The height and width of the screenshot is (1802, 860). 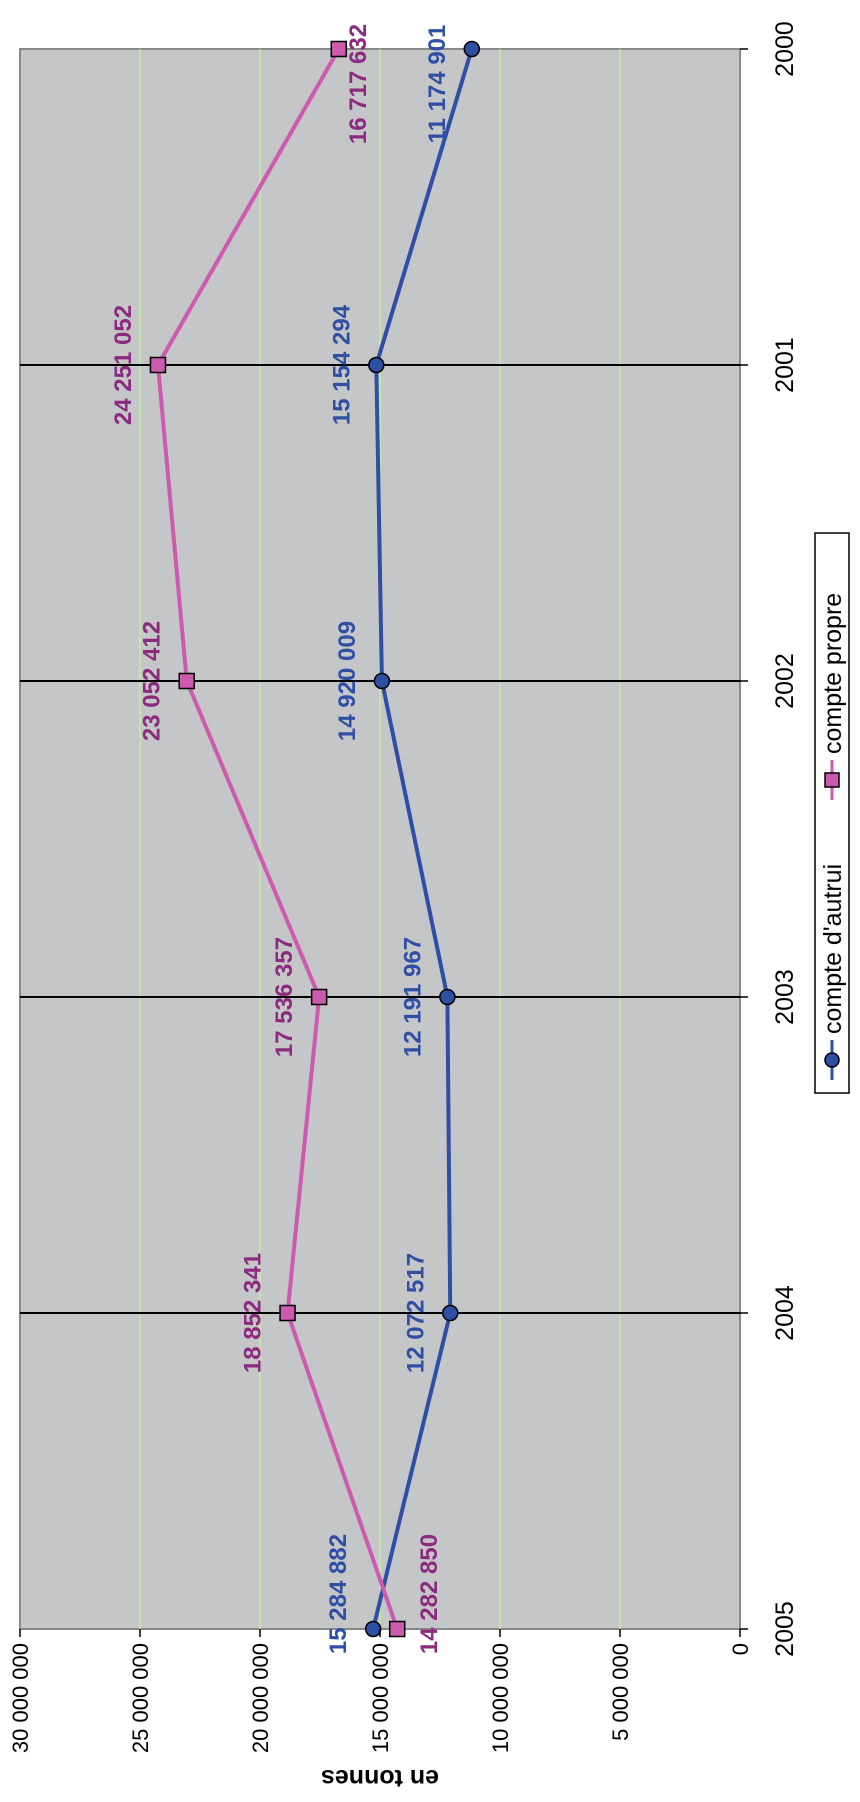 I want to click on y-axis-label: en tonnes, so click(x=380, y=1778).